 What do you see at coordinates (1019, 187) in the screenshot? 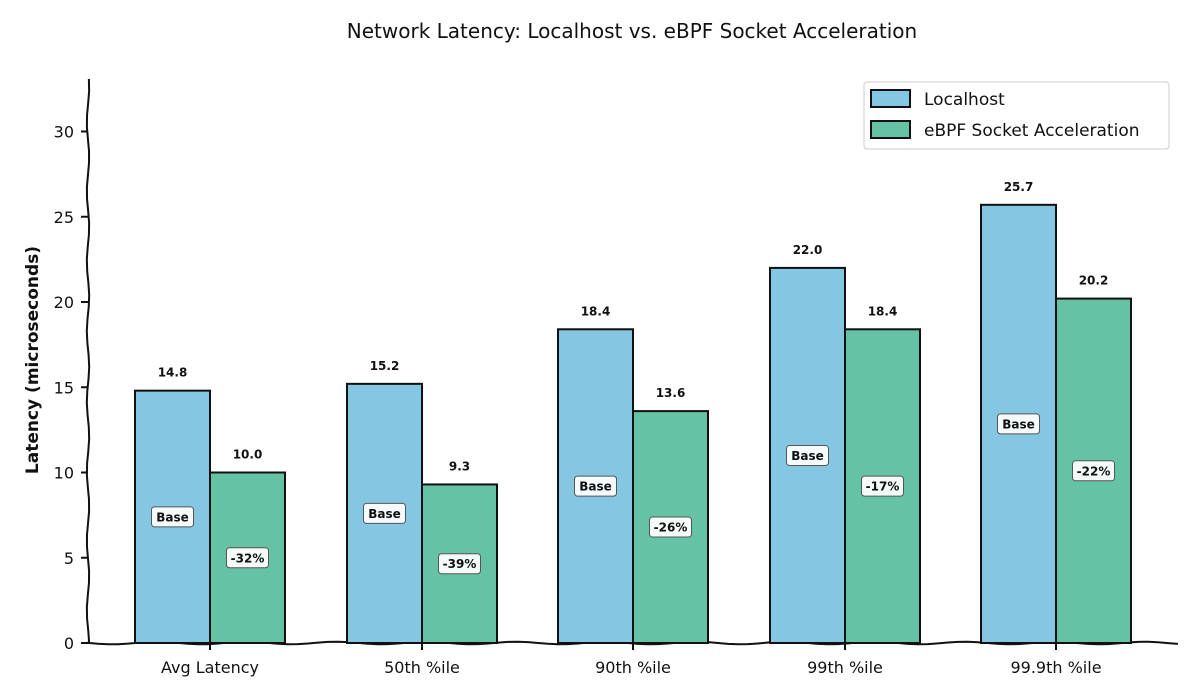
I see `bar-value-label: 25.7` at bounding box center [1019, 187].